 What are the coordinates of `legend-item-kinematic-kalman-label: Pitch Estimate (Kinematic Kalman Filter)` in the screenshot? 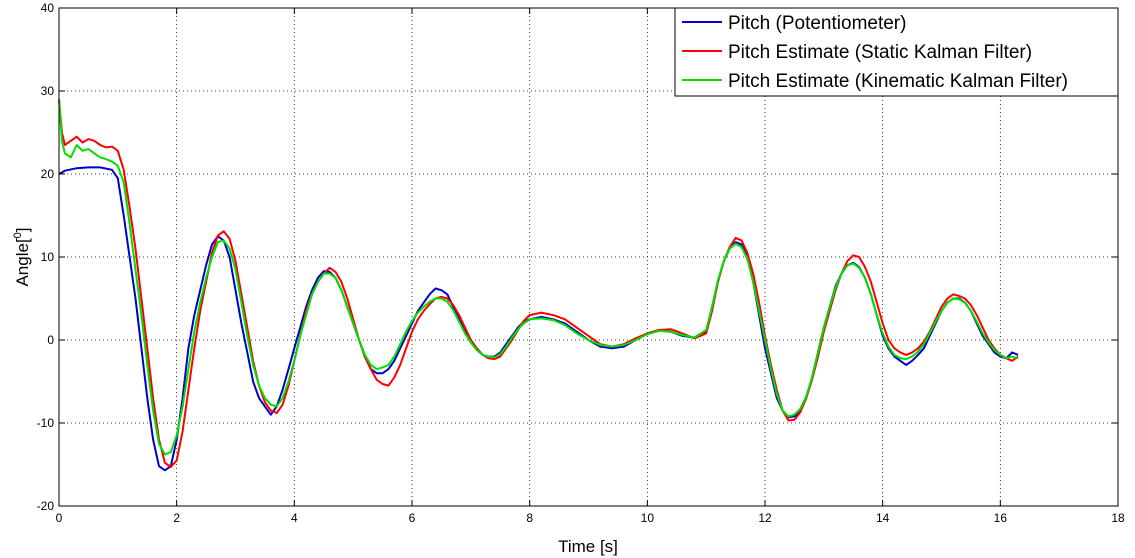 It's located at (898, 81).